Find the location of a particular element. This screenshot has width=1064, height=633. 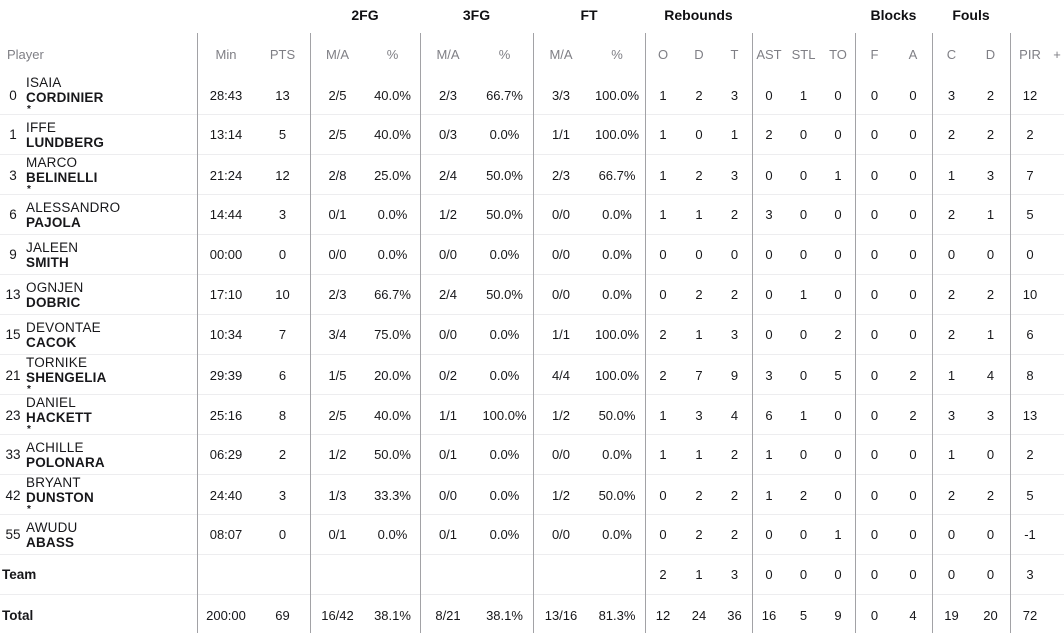

stat-2fg-pct: 25.0% is located at coordinates (392, 175).